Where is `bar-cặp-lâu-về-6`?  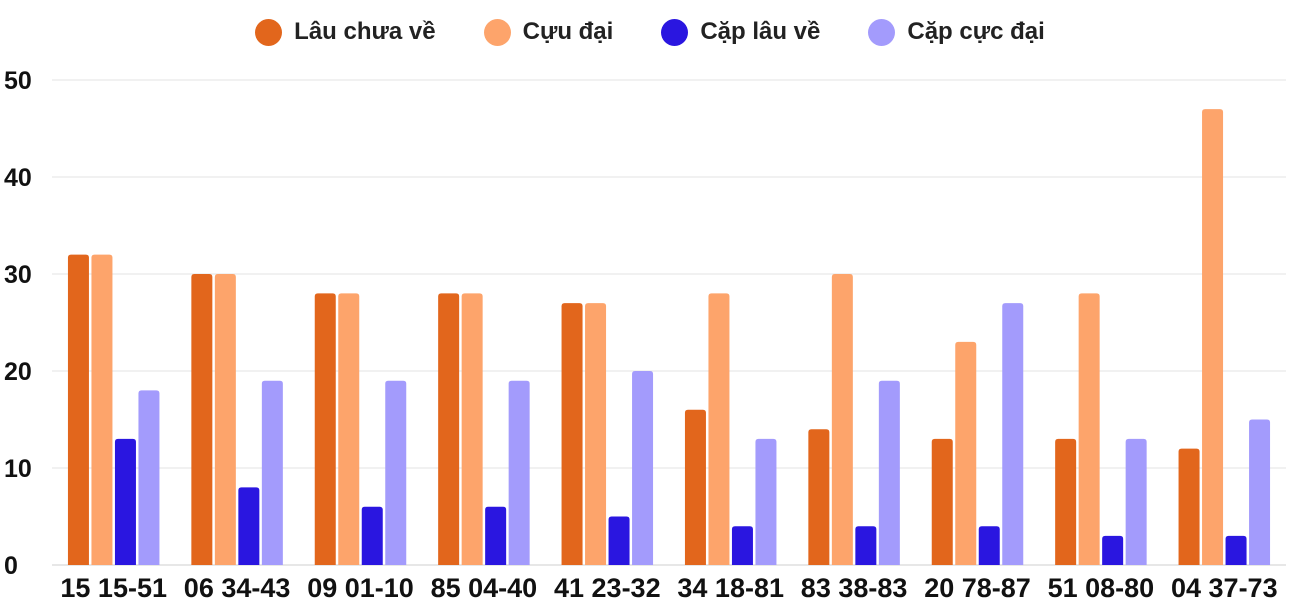 bar-cặp-lâu-về-6 is located at coordinates (866, 545).